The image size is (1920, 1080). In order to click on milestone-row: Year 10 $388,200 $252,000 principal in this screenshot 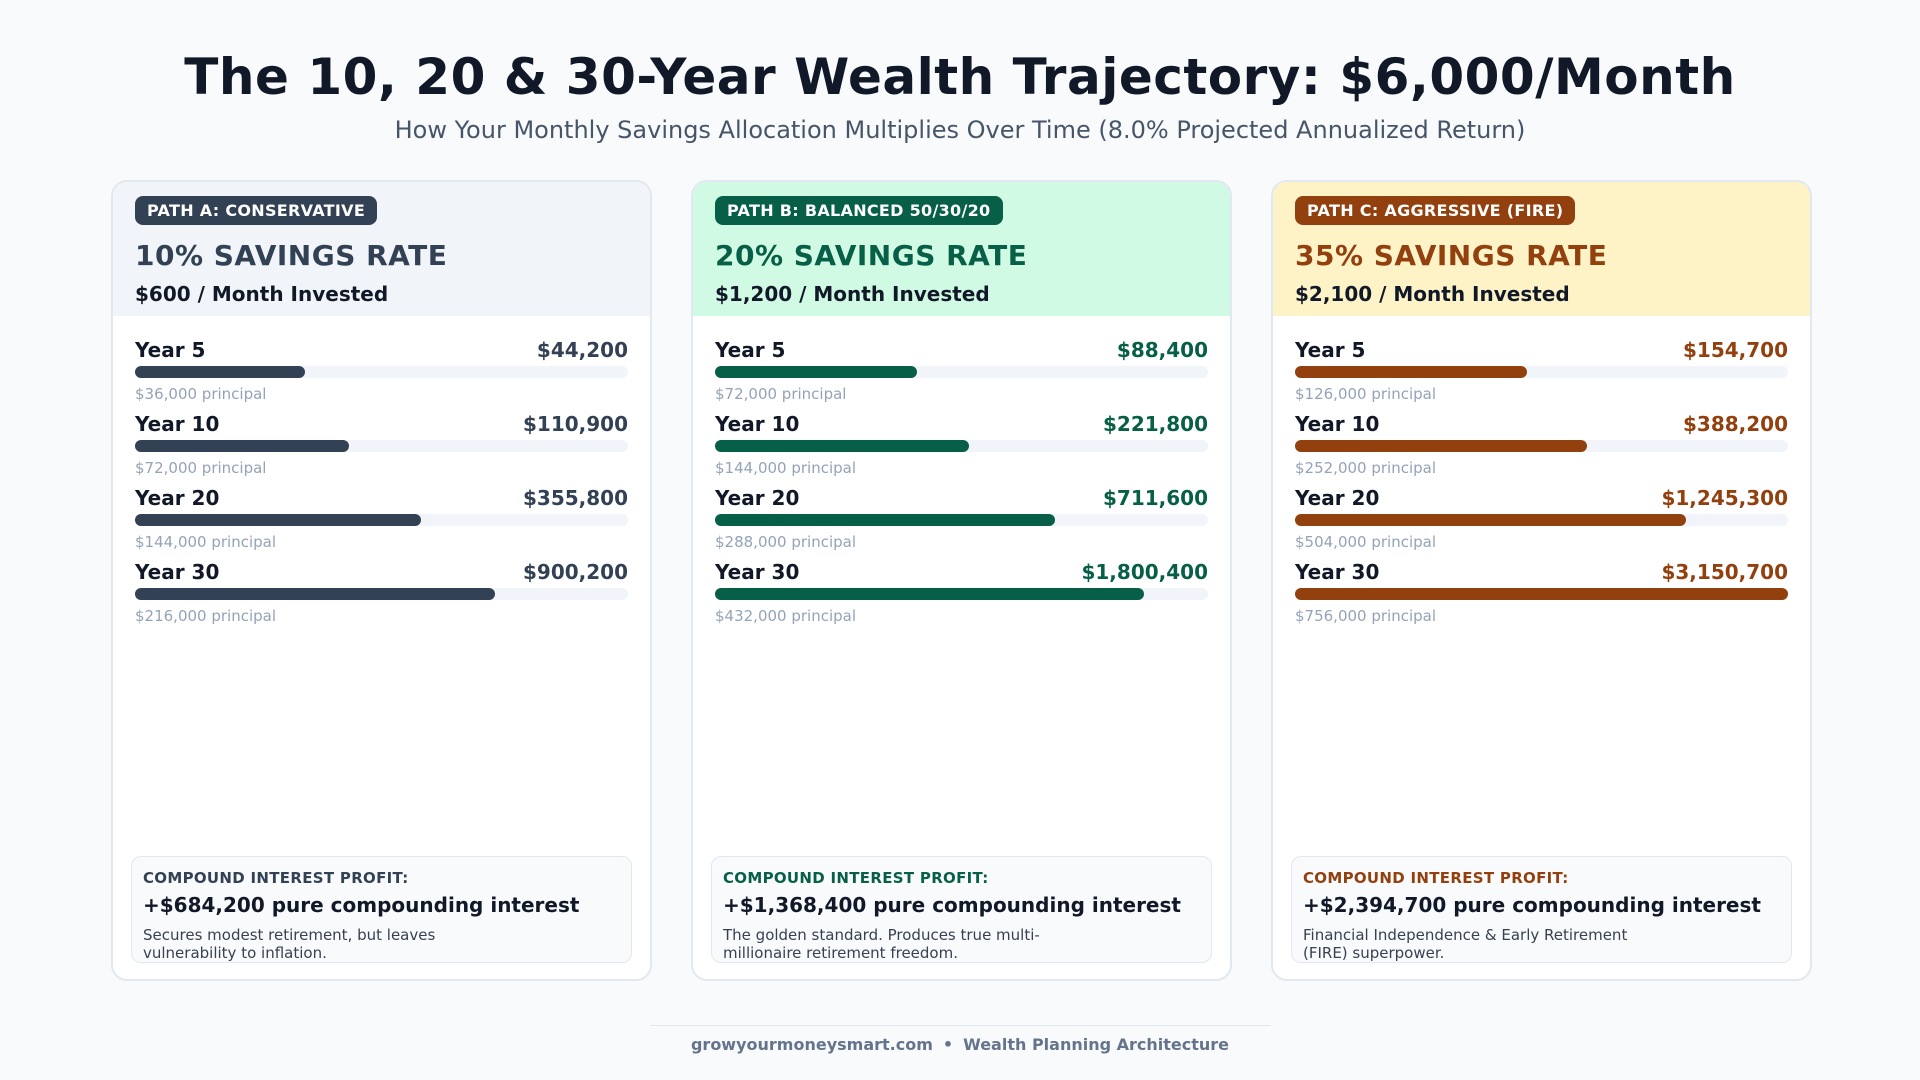, I will do `click(1541, 449)`.